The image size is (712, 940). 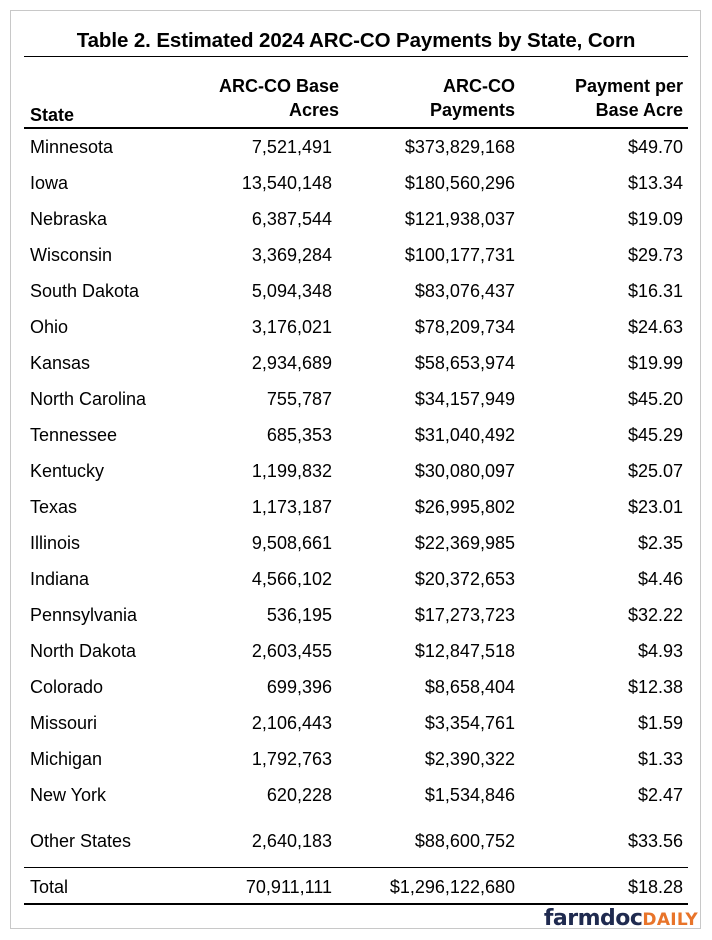 I want to click on header-per-acre-line2: Base Acre, so click(x=639, y=110).